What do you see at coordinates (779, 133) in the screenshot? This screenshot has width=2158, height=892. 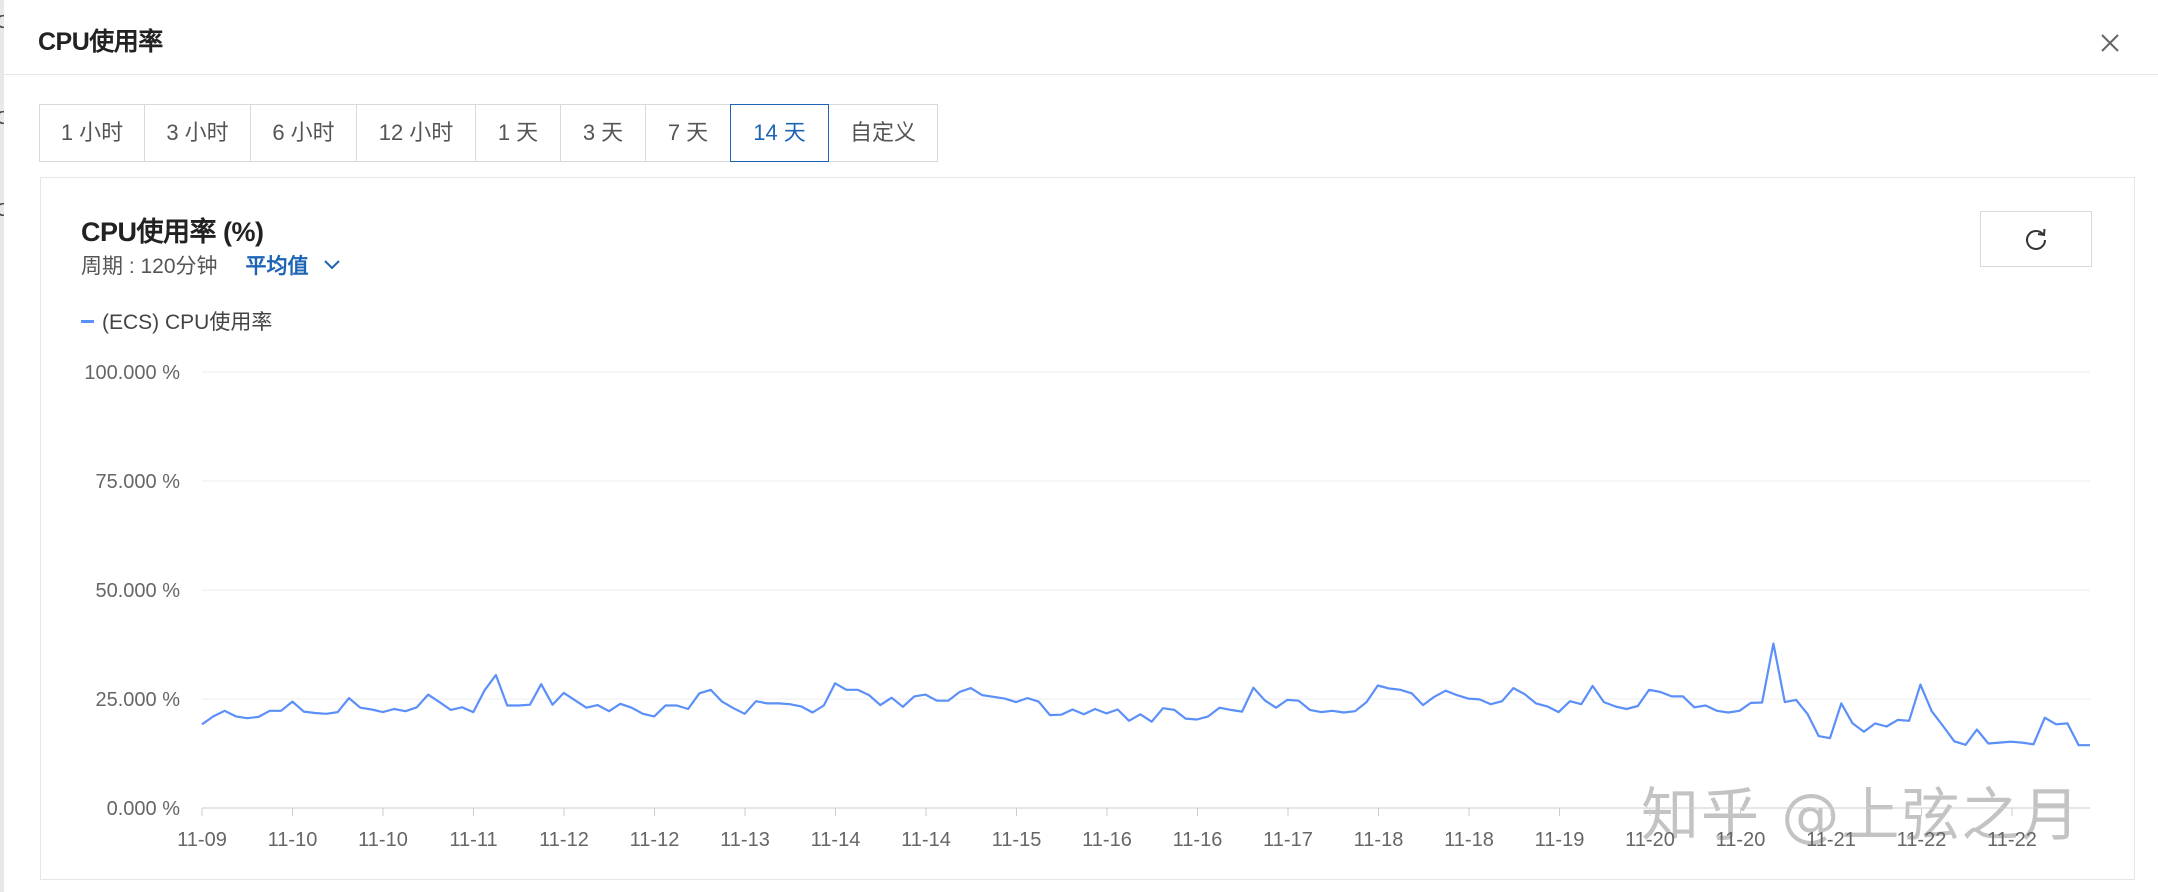 I see `range-tab-14d: 14 天` at bounding box center [779, 133].